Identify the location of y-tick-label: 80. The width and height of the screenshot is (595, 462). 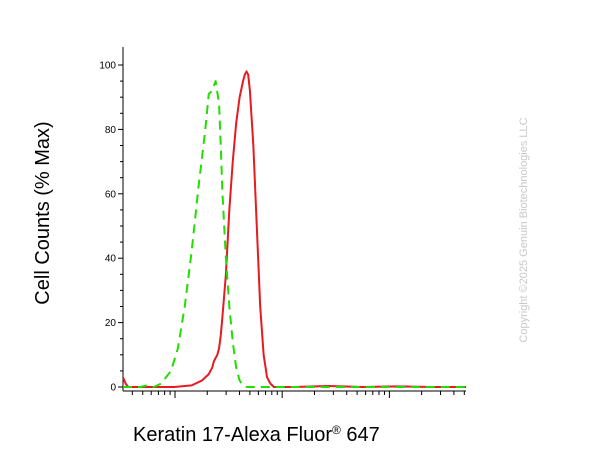
(111, 130).